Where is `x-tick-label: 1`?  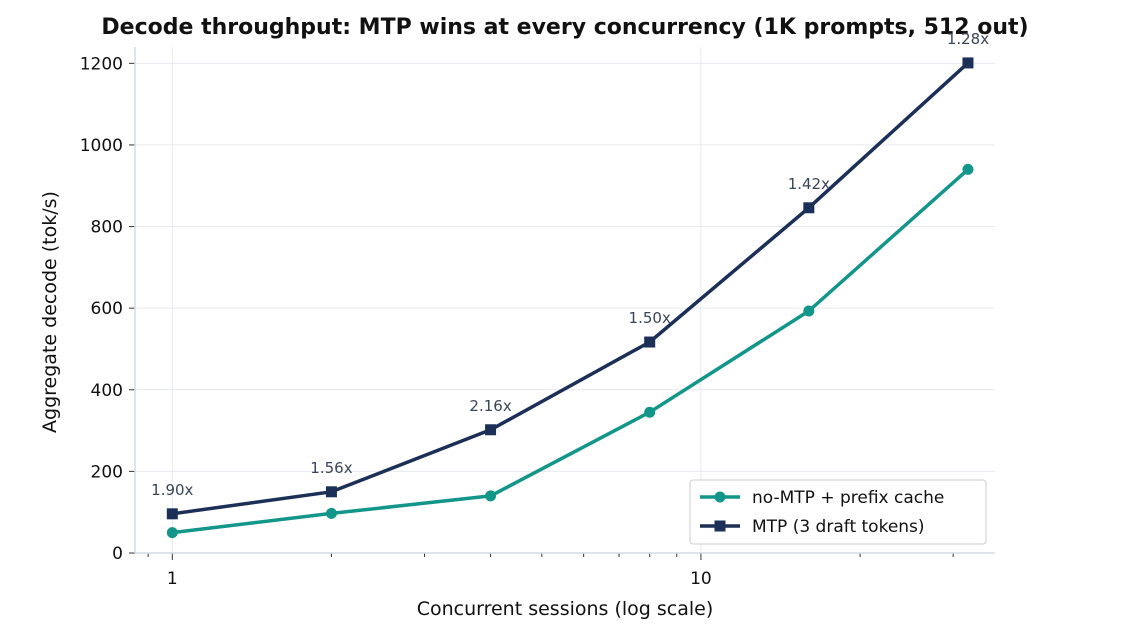 x-tick-label: 1 is located at coordinates (172, 579).